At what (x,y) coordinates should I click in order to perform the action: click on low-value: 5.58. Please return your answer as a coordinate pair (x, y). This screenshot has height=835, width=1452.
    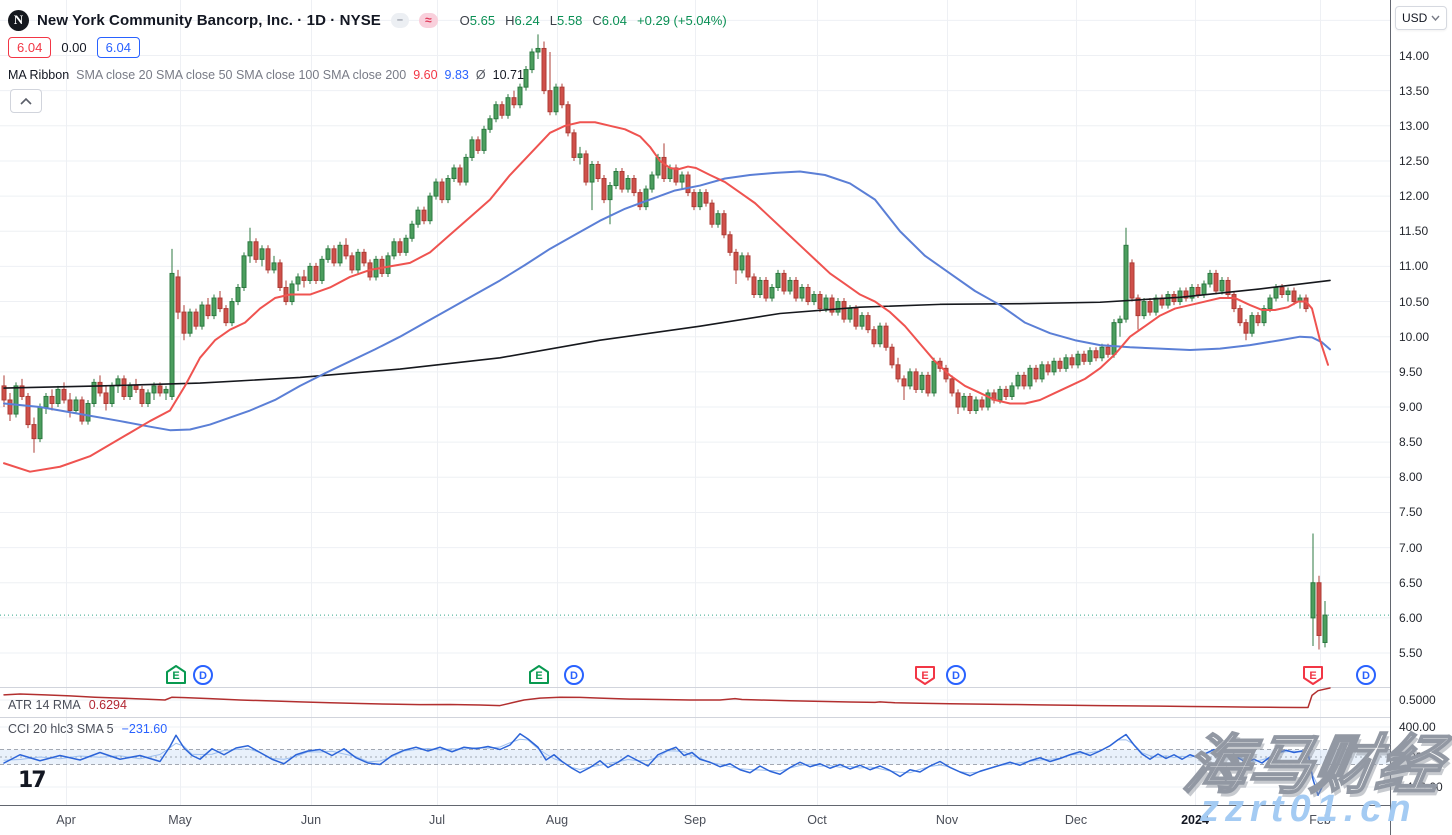
    Looking at the image, I should click on (570, 20).